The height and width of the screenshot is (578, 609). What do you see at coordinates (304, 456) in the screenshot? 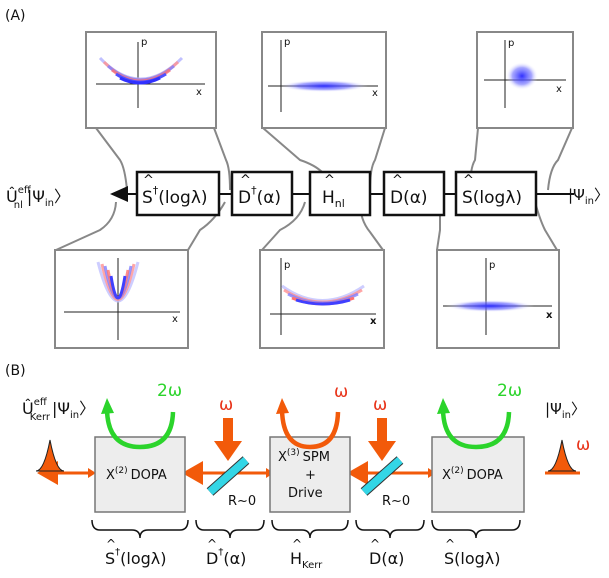
I see `svg-text:X(3)SPM: X(3) SPM` at bounding box center [304, 456].